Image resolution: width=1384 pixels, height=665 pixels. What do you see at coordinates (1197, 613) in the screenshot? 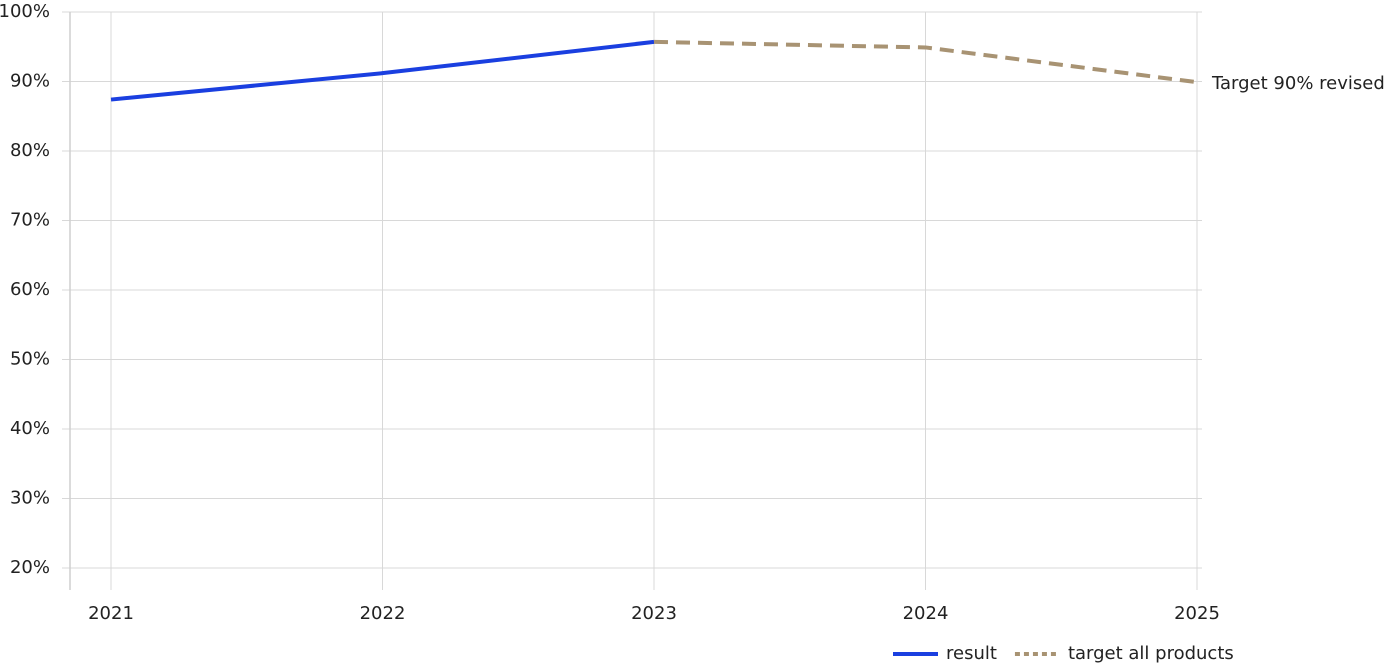
I see `x-tick-label: 2025` at bounding box center [1197, 613].